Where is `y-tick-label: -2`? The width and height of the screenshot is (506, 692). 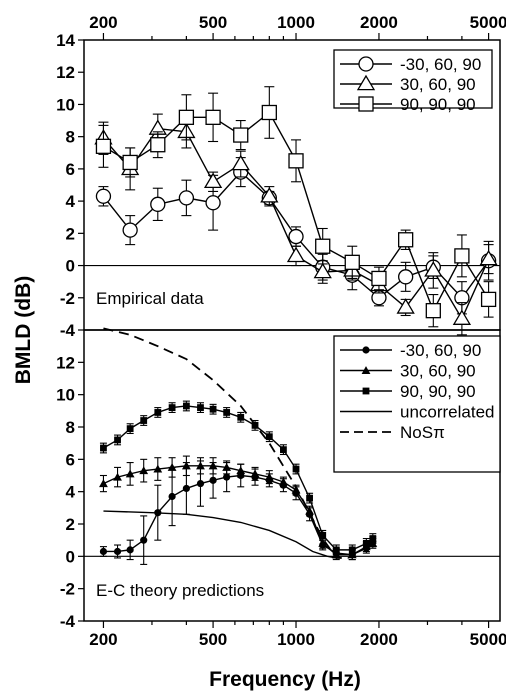 y-tick-label: -2 is located at coordinates (67, 589).